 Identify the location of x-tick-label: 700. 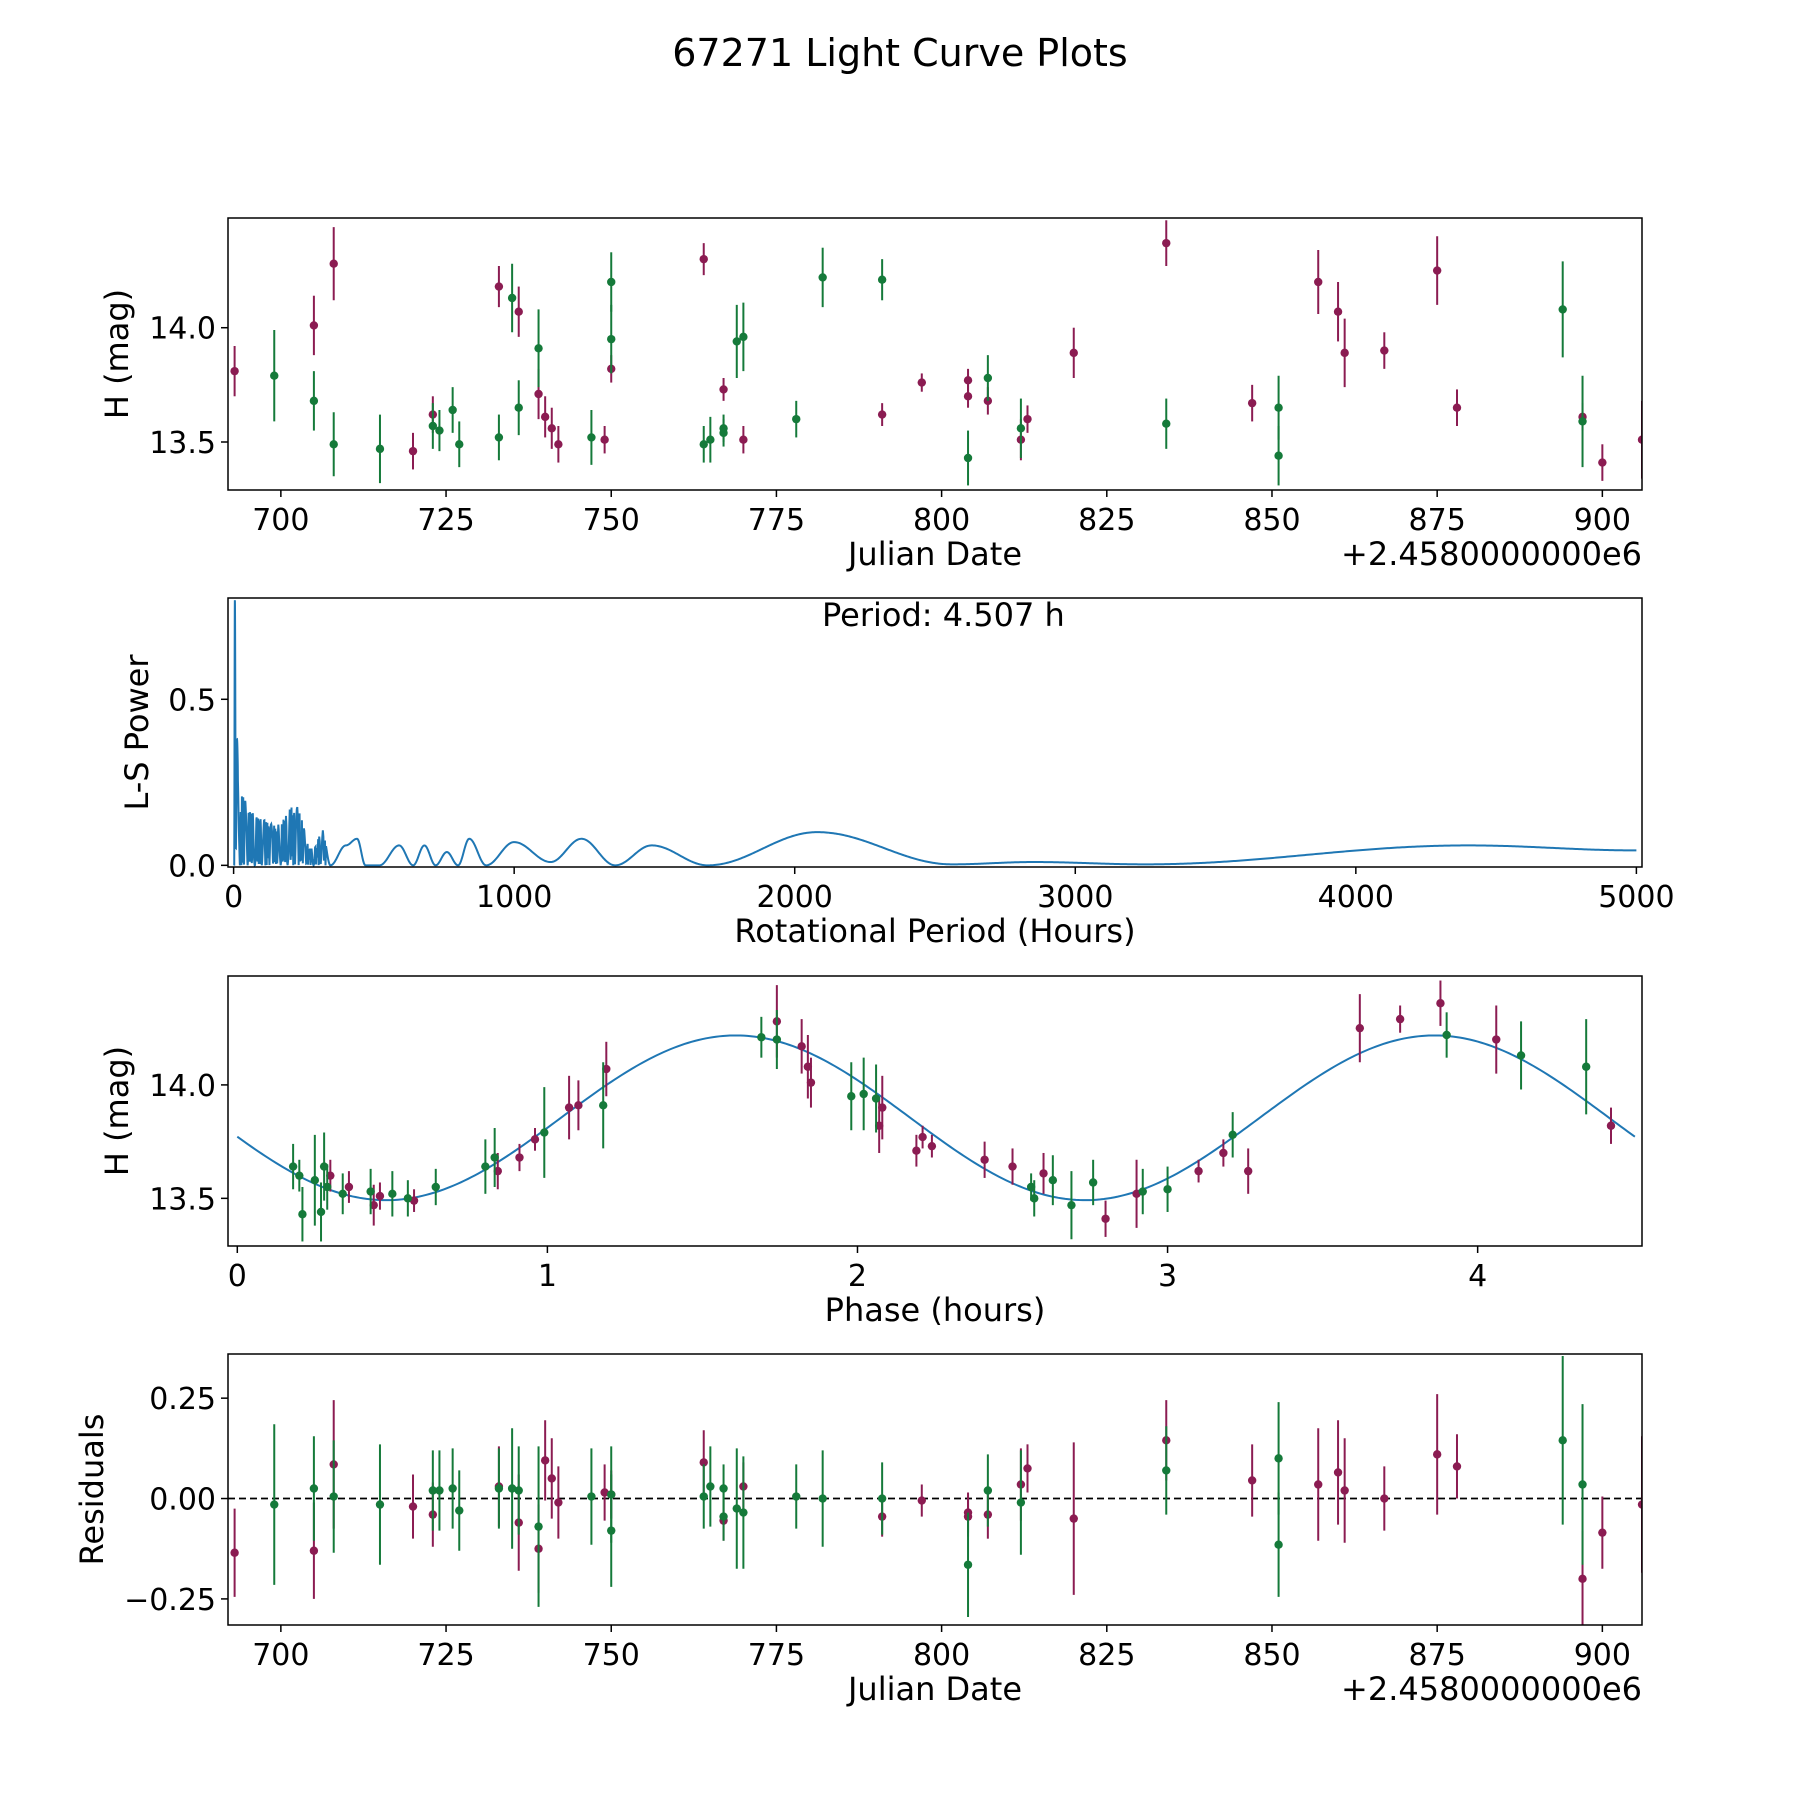
(280, 1655).